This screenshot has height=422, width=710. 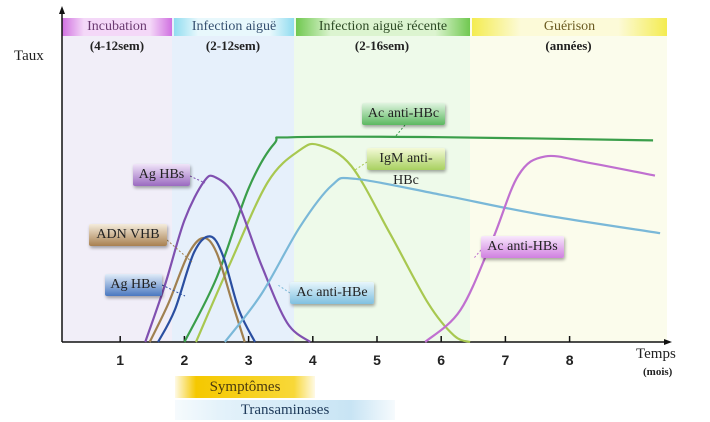 What do you see at coordinates (656, 354) in the screenshot?
I see `x-axis-label: Temps` at bounding box center [656, 354].